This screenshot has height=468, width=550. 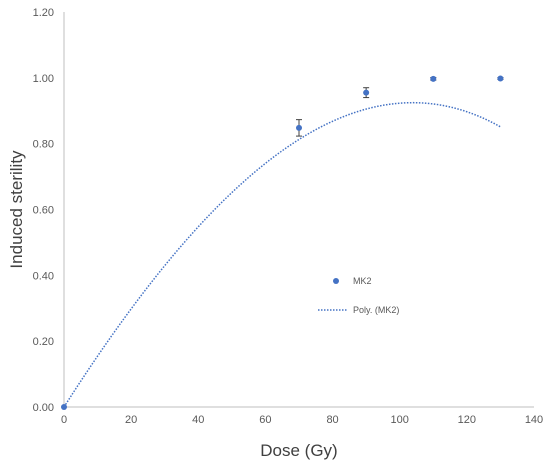 I want to click on y-tick-label: 0.20, so click(x=43, y=342).